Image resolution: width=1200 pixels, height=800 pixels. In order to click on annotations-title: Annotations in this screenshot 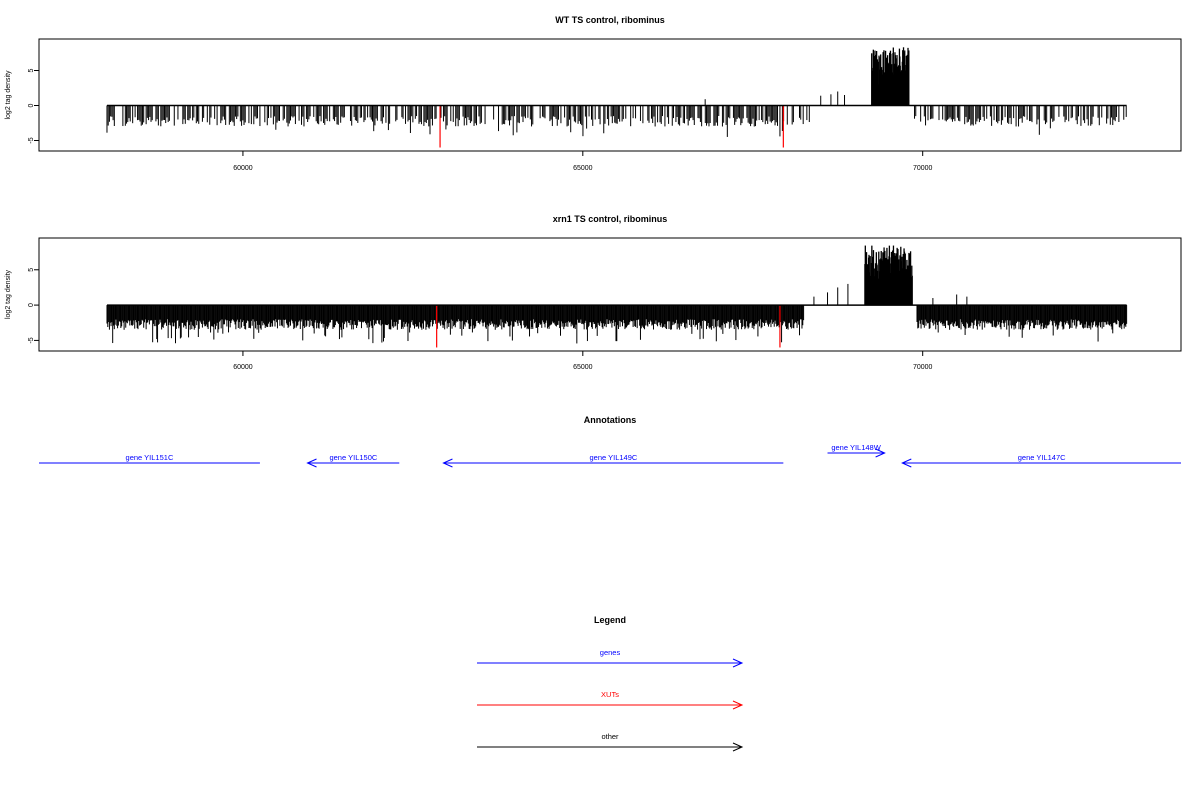, I will do `click(610, 420)`.